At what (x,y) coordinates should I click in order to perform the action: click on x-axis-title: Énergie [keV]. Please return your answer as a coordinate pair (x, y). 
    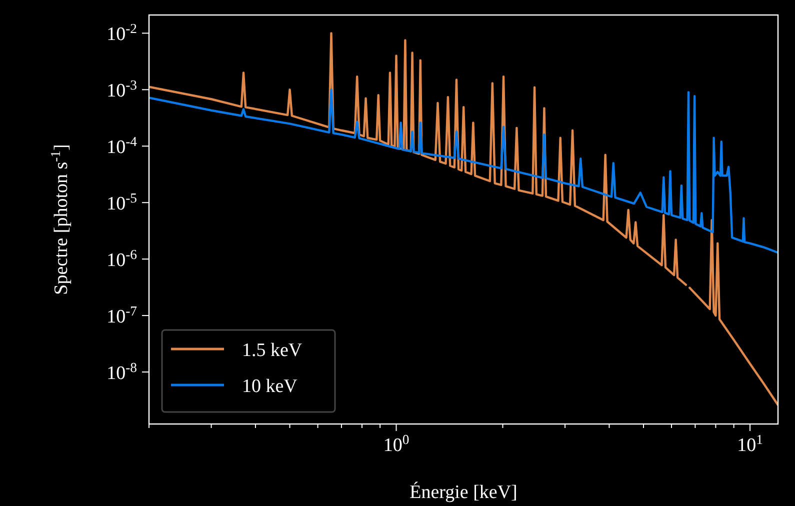
    Looking at the image, I should click on (464, 492).